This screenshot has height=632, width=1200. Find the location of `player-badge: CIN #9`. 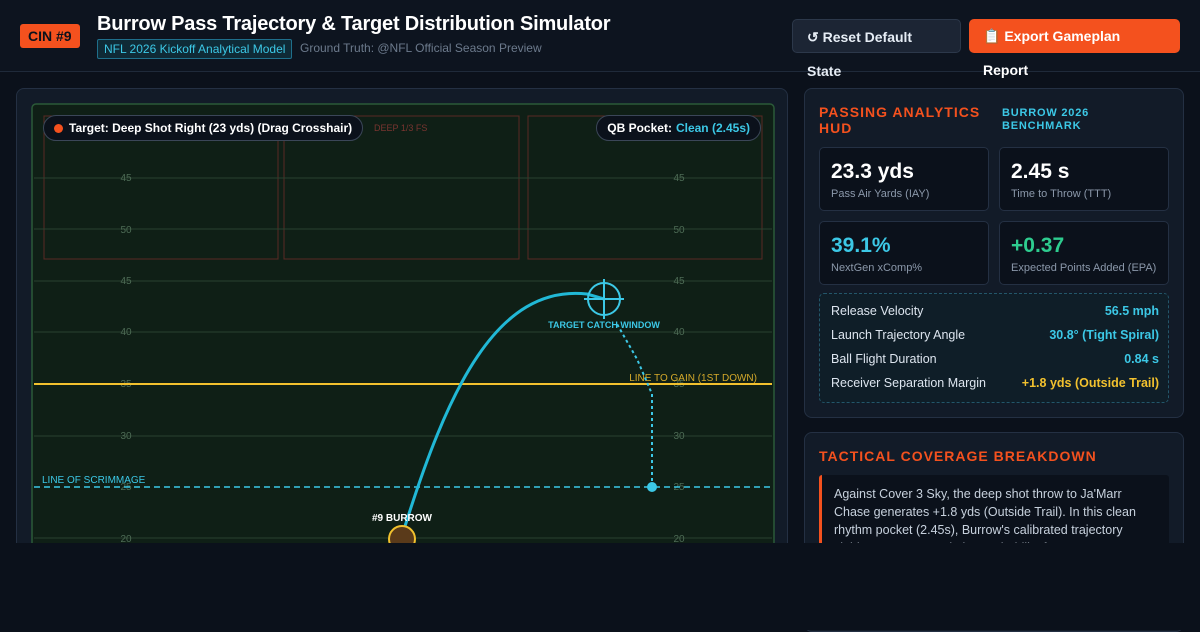

player-badge: CIN #9 is located at coordinates (50, 36).